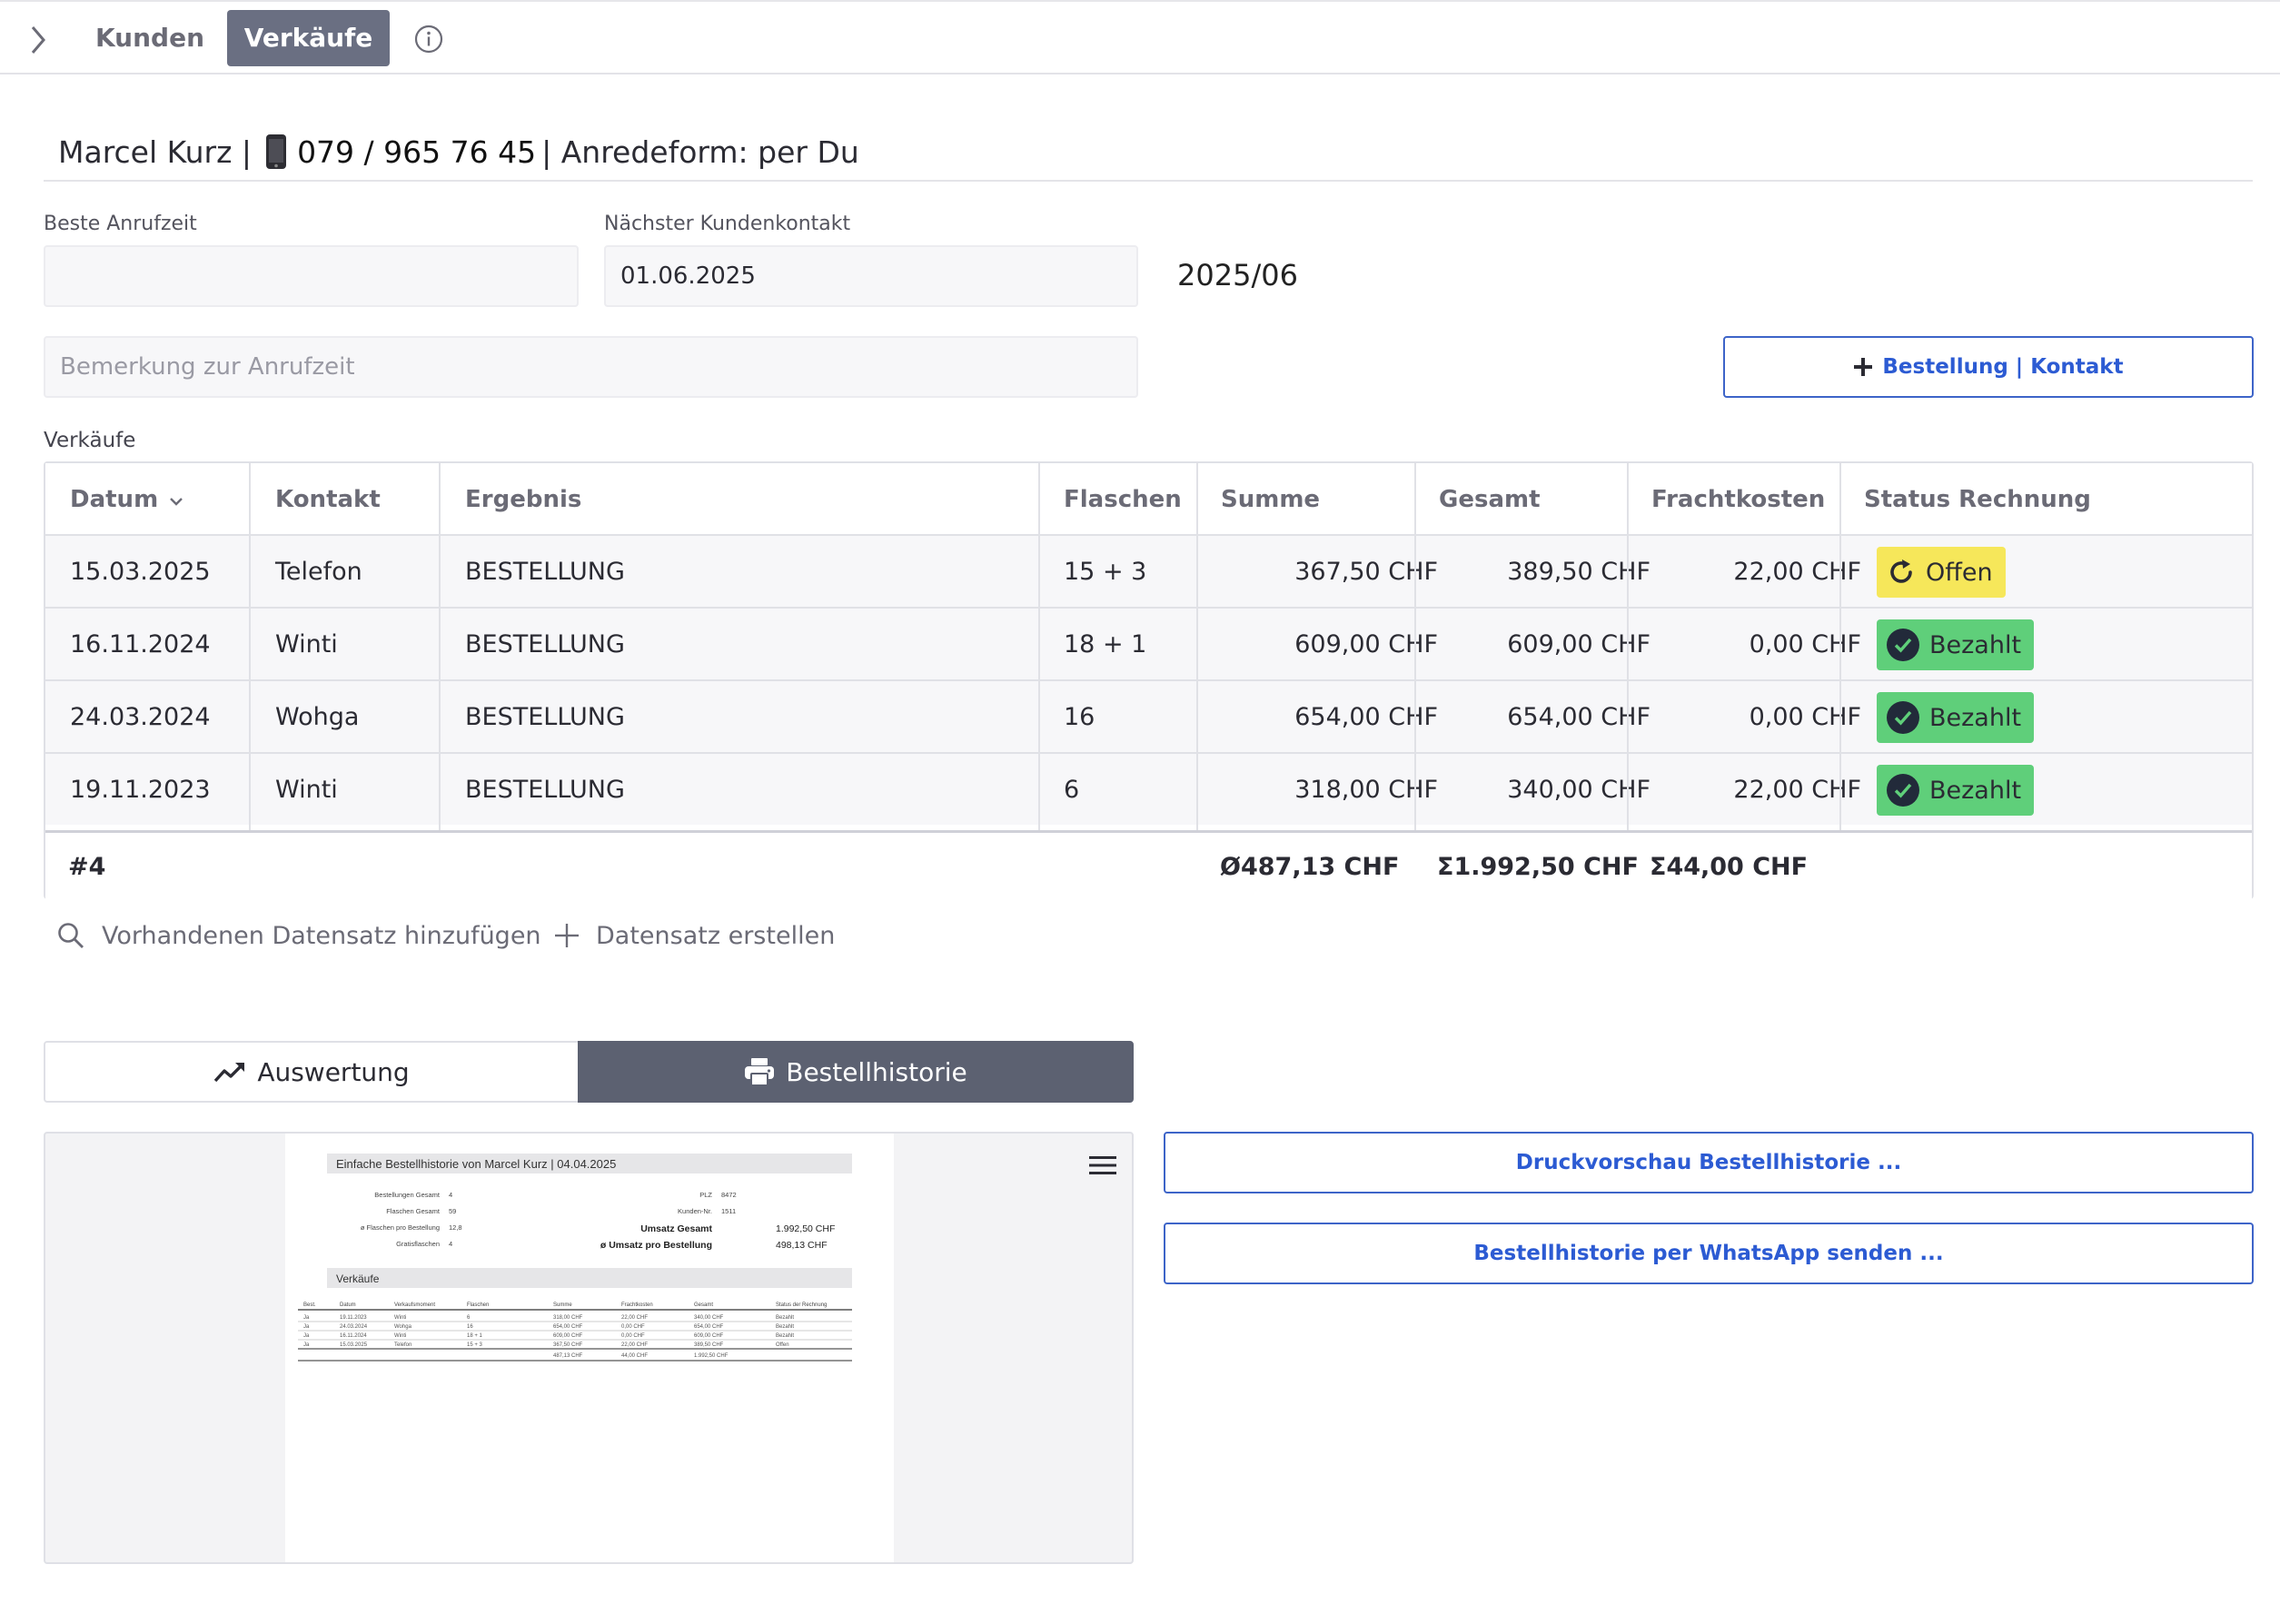 The width and height of the screenshot is (2280, 1624). What do you see at coordinates (1988, 367) in the screenshot?
I see `add-order-contact-button: Bestellung | Kontakt` at bounding box center [1988, 367].